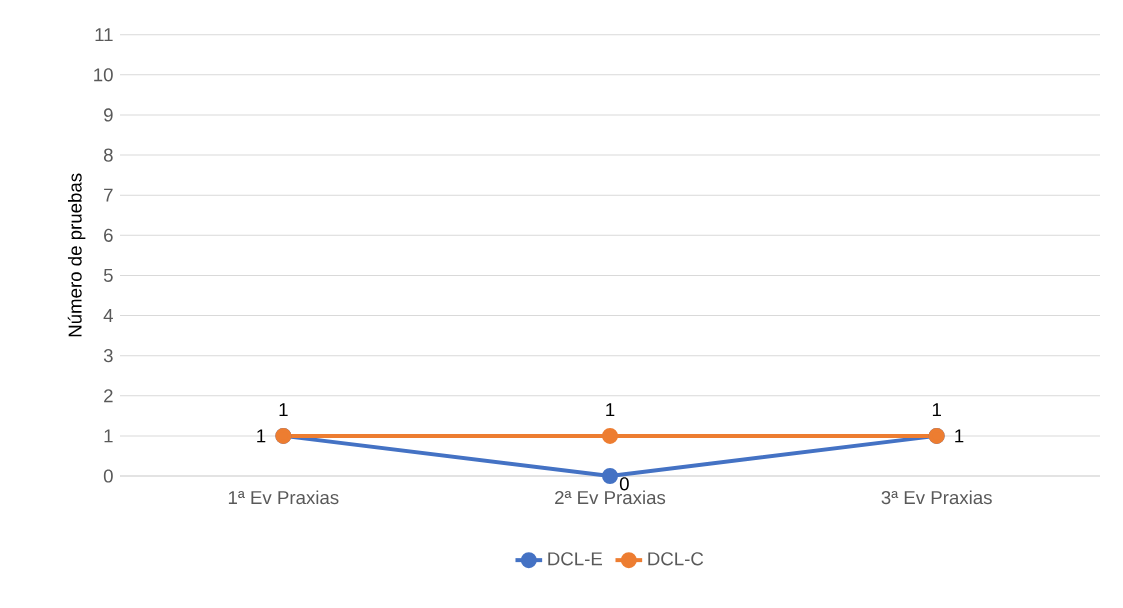 Image resolution: width=1123 pixels, height=608 pixels. I want to click on legend-label: DCL-C, so click(676, 559).